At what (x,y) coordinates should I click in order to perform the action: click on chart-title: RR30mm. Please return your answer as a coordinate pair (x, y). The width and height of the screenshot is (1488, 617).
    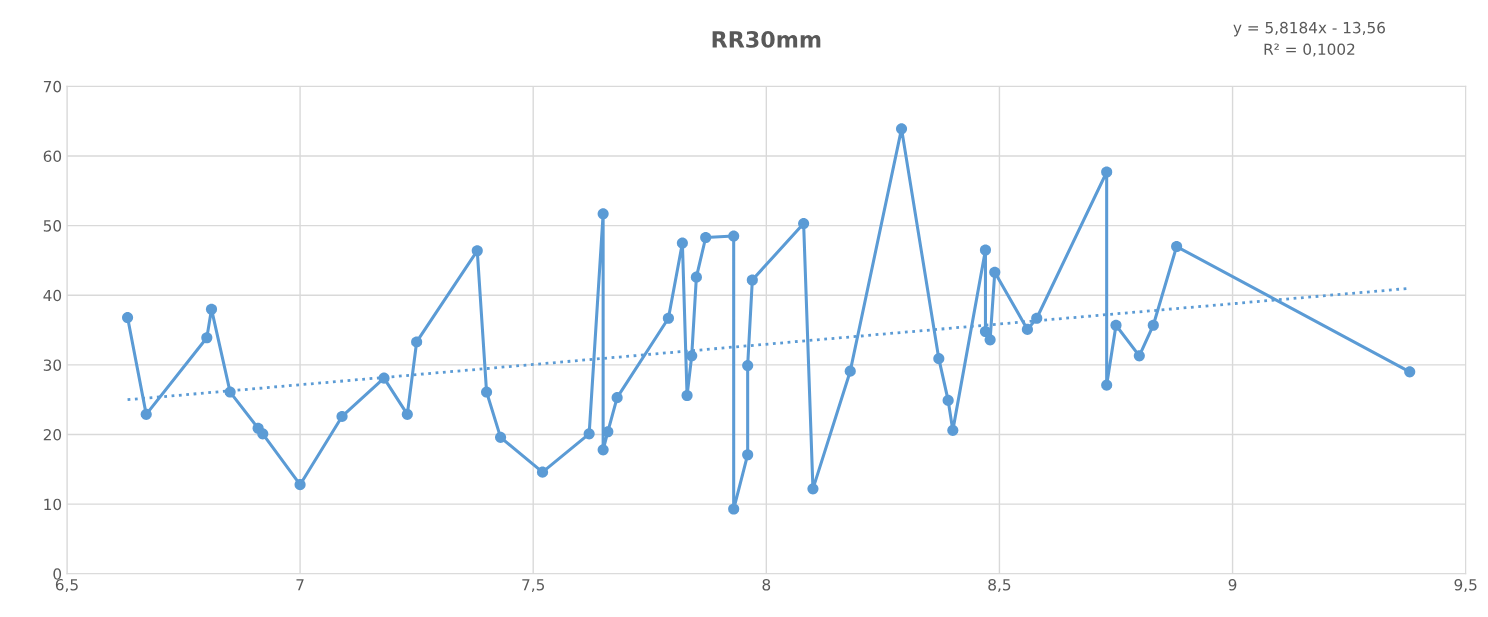
    Looking at the image, I should click on (766, 39).